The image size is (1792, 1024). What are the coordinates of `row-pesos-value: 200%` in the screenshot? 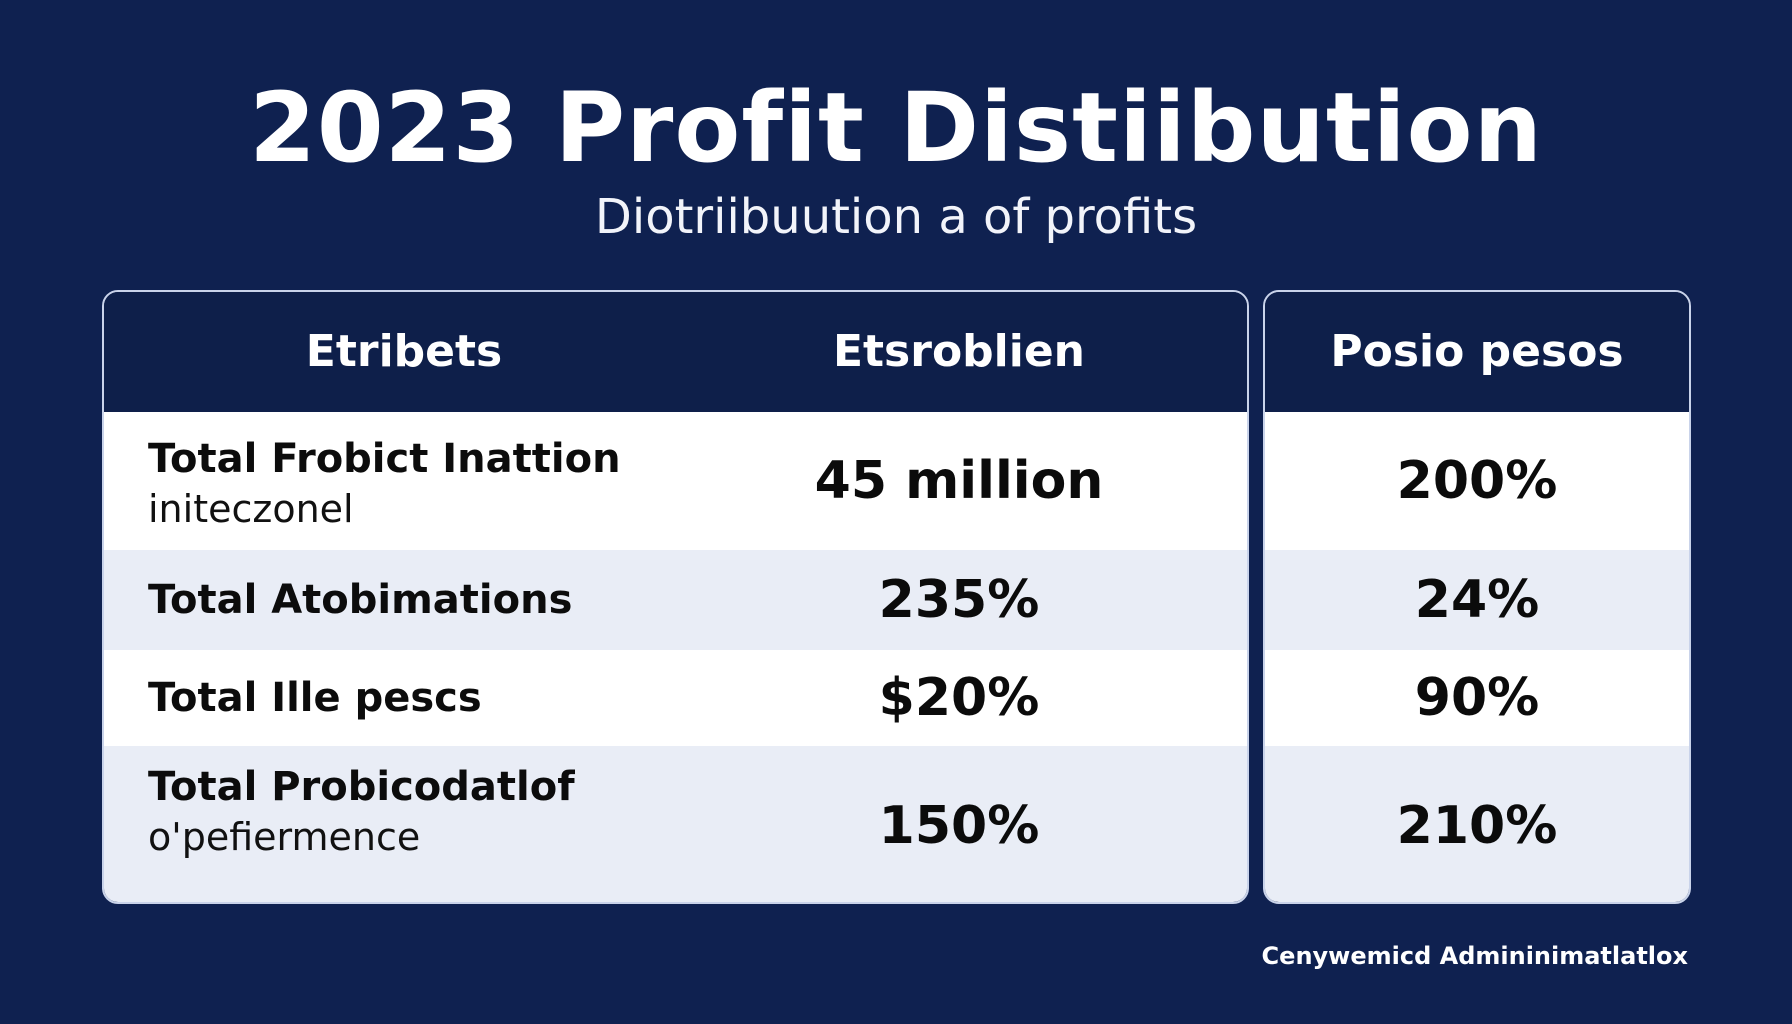 It's located at (1477, 481).